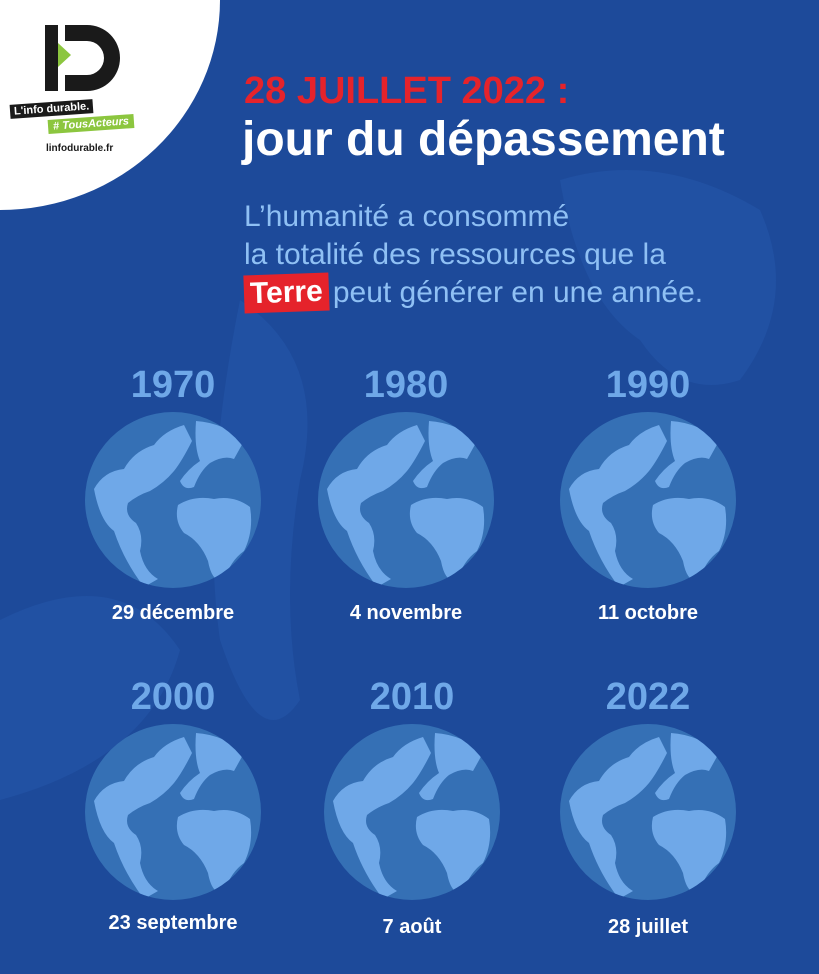 The width and height of the screenshot is (819, 974). I want to click on year-label: 2010, so click(412, 697).